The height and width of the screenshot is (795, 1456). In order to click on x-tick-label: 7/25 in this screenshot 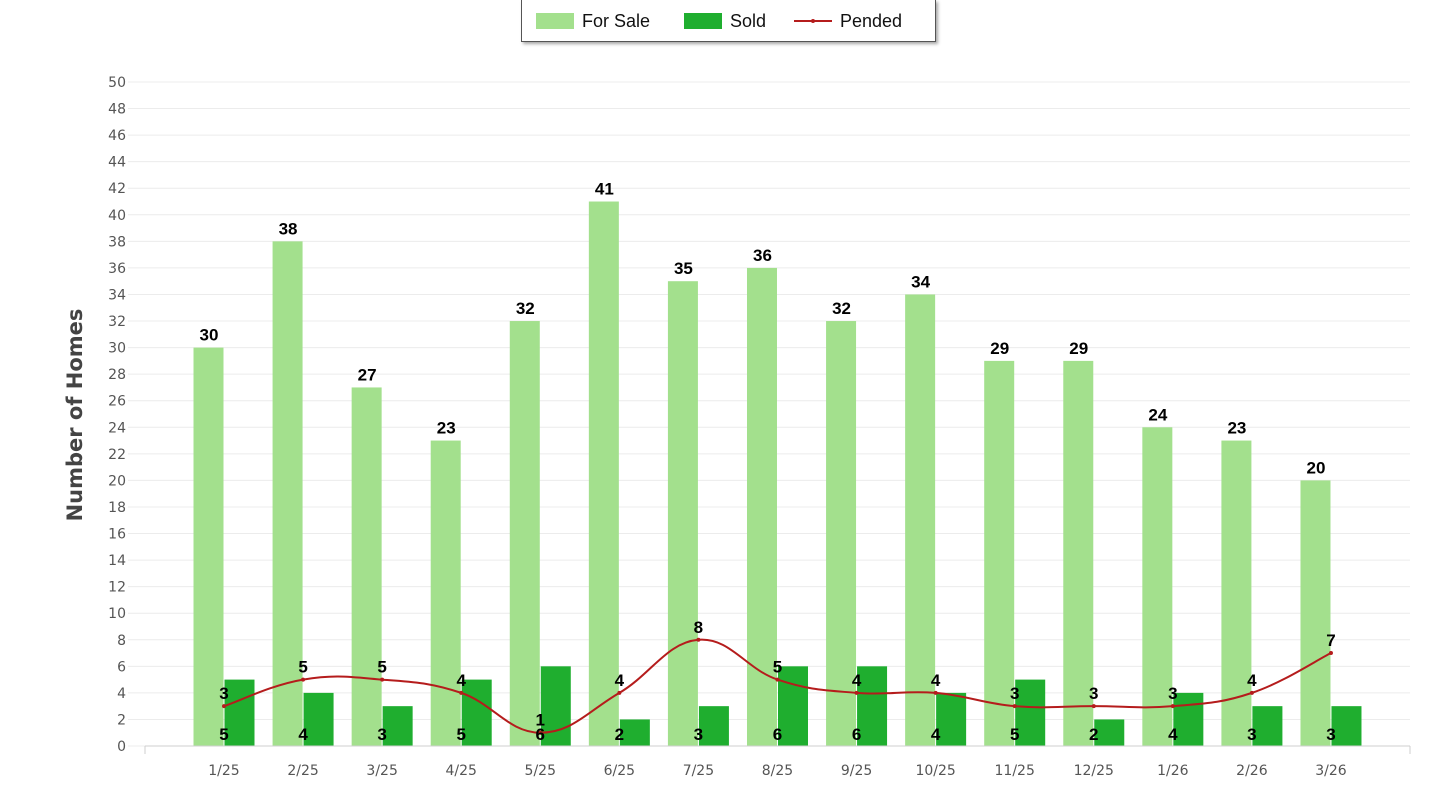, I will do `click(698, 771)`.